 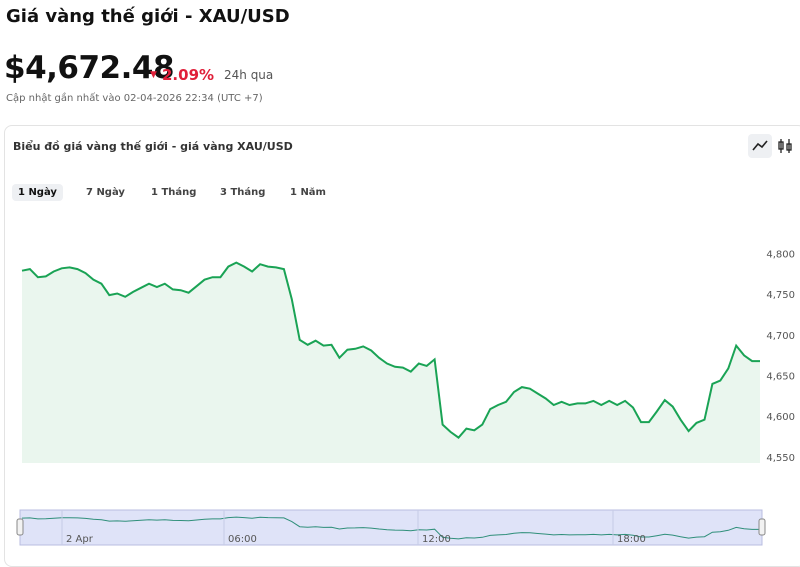 What do you see at coordinates (631, 539) in the screenshot?
I see `navigator-label: 18:00` at bounding box center [631, 539].